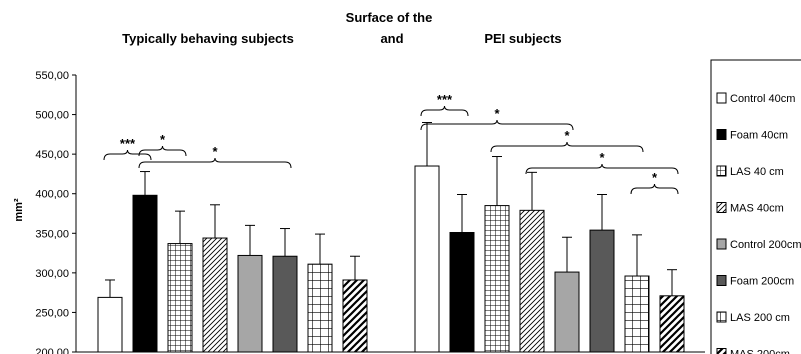 The image size is (801, 354). I want to click on legend-label: Control 200cm, so click(765, 245).